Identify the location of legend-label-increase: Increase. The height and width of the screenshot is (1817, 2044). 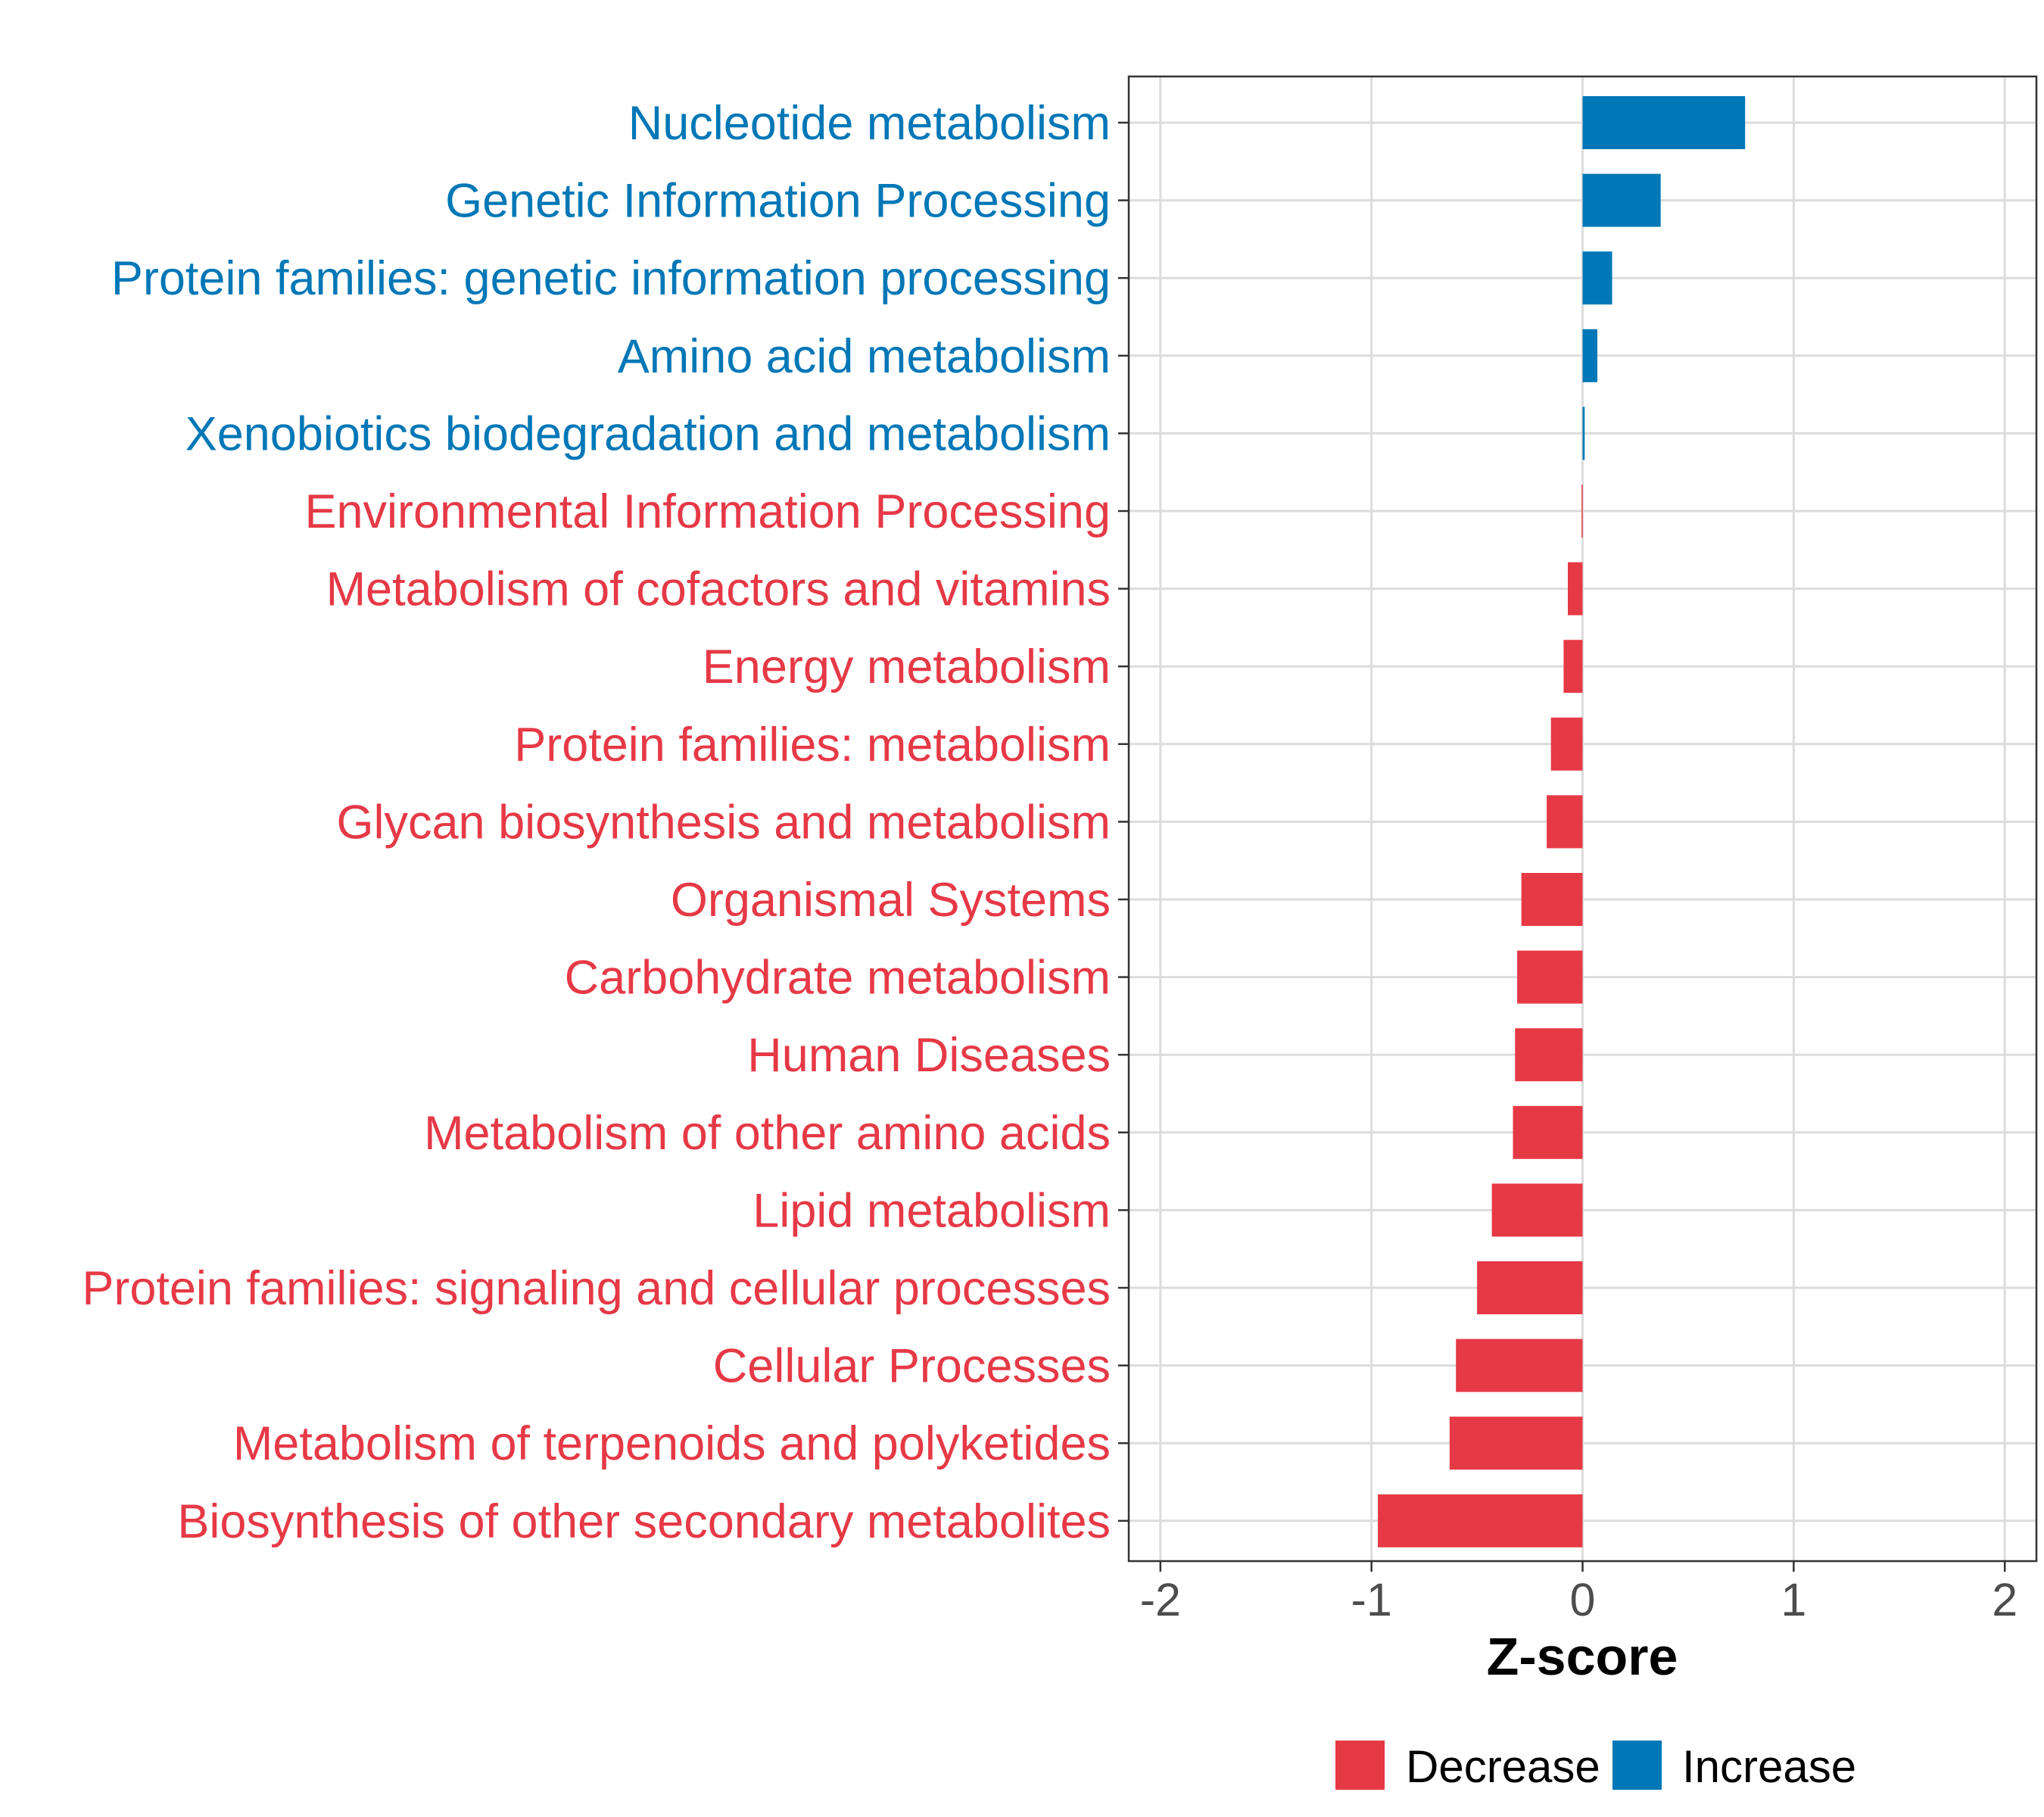
(1769, 1766).